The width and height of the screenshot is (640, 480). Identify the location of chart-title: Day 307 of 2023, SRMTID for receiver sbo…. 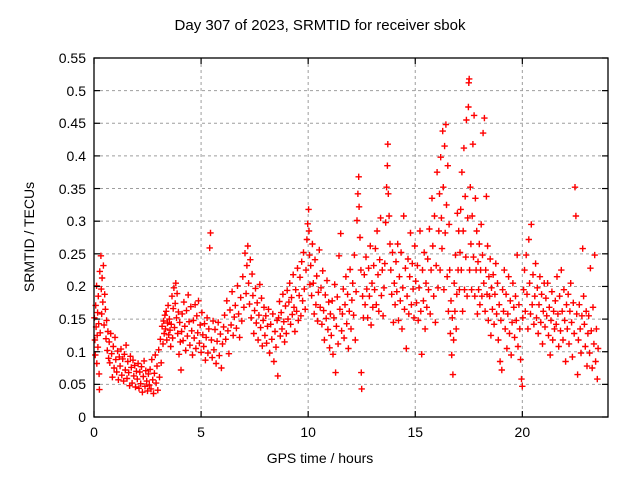
(320, 25).